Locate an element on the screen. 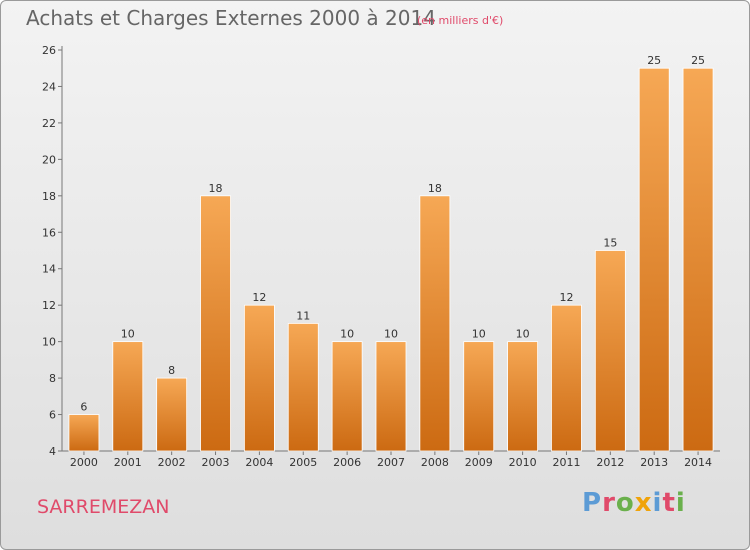 Image resolution: width=750 pixels, height=550 pixels. x-tick-label: 2004 is located at coordinates (259, 462).